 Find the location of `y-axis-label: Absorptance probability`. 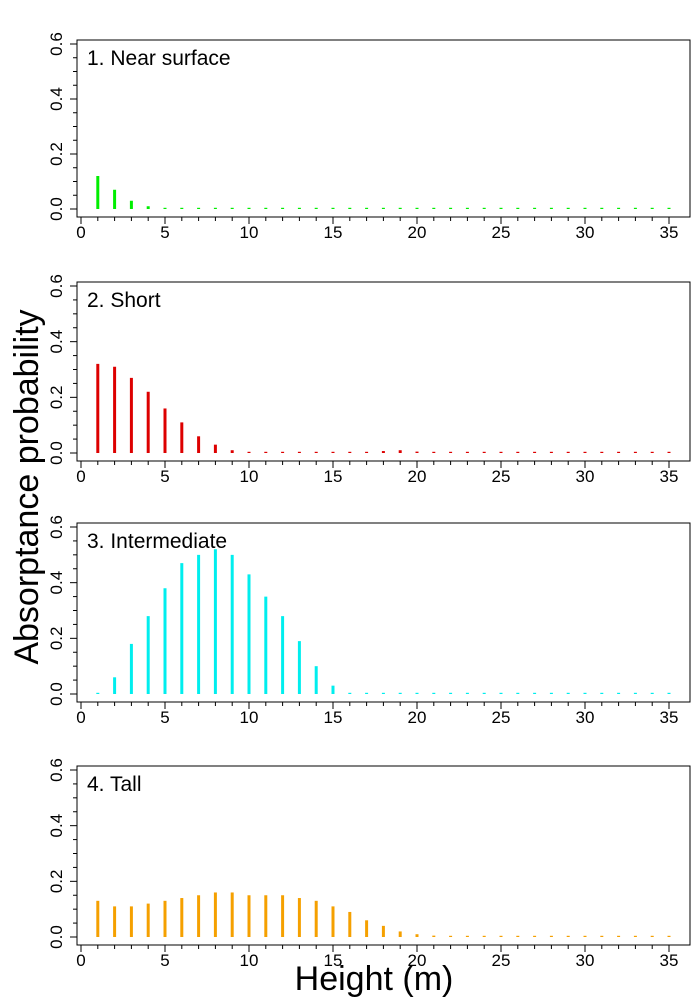

y-axis-label: Absorptance probability is located at coordinates (27, 486).